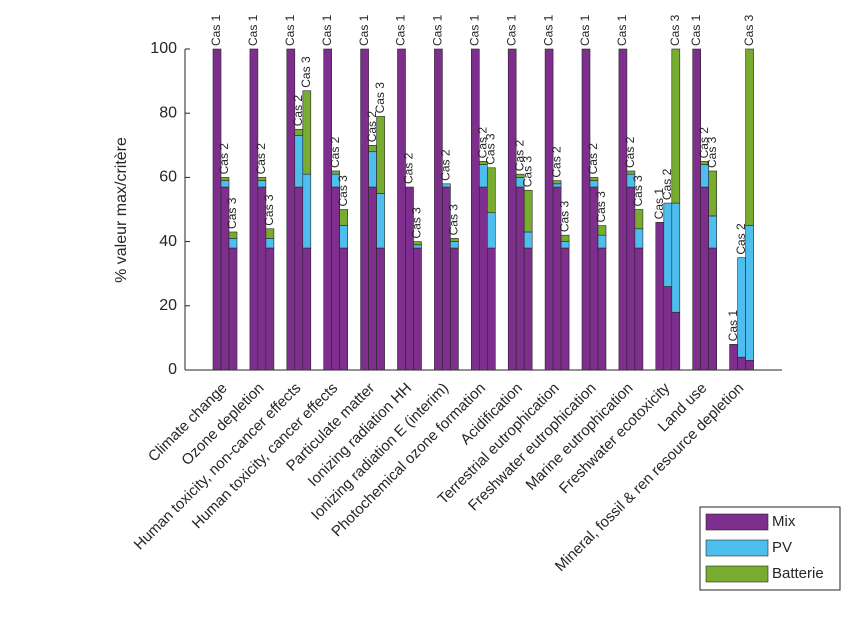  Describe the element at coordinates (168, 305) in the screenshot. I see `y-tick-label: 20` at that location.